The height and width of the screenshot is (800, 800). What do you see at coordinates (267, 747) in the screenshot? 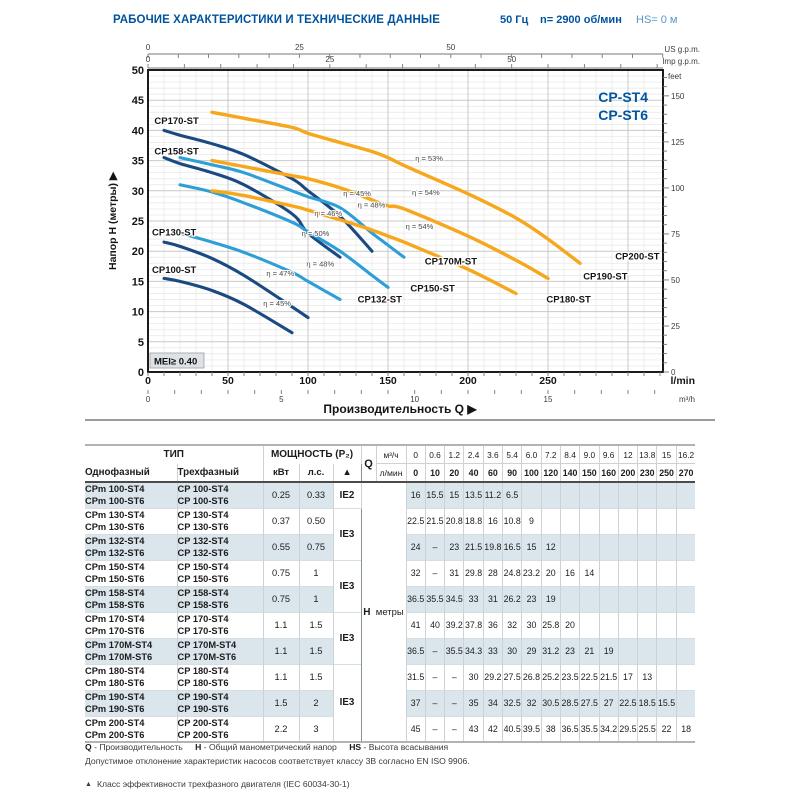
I see `legend-term: Н - Общий манометрический напор` at bounding box center [267, 747].